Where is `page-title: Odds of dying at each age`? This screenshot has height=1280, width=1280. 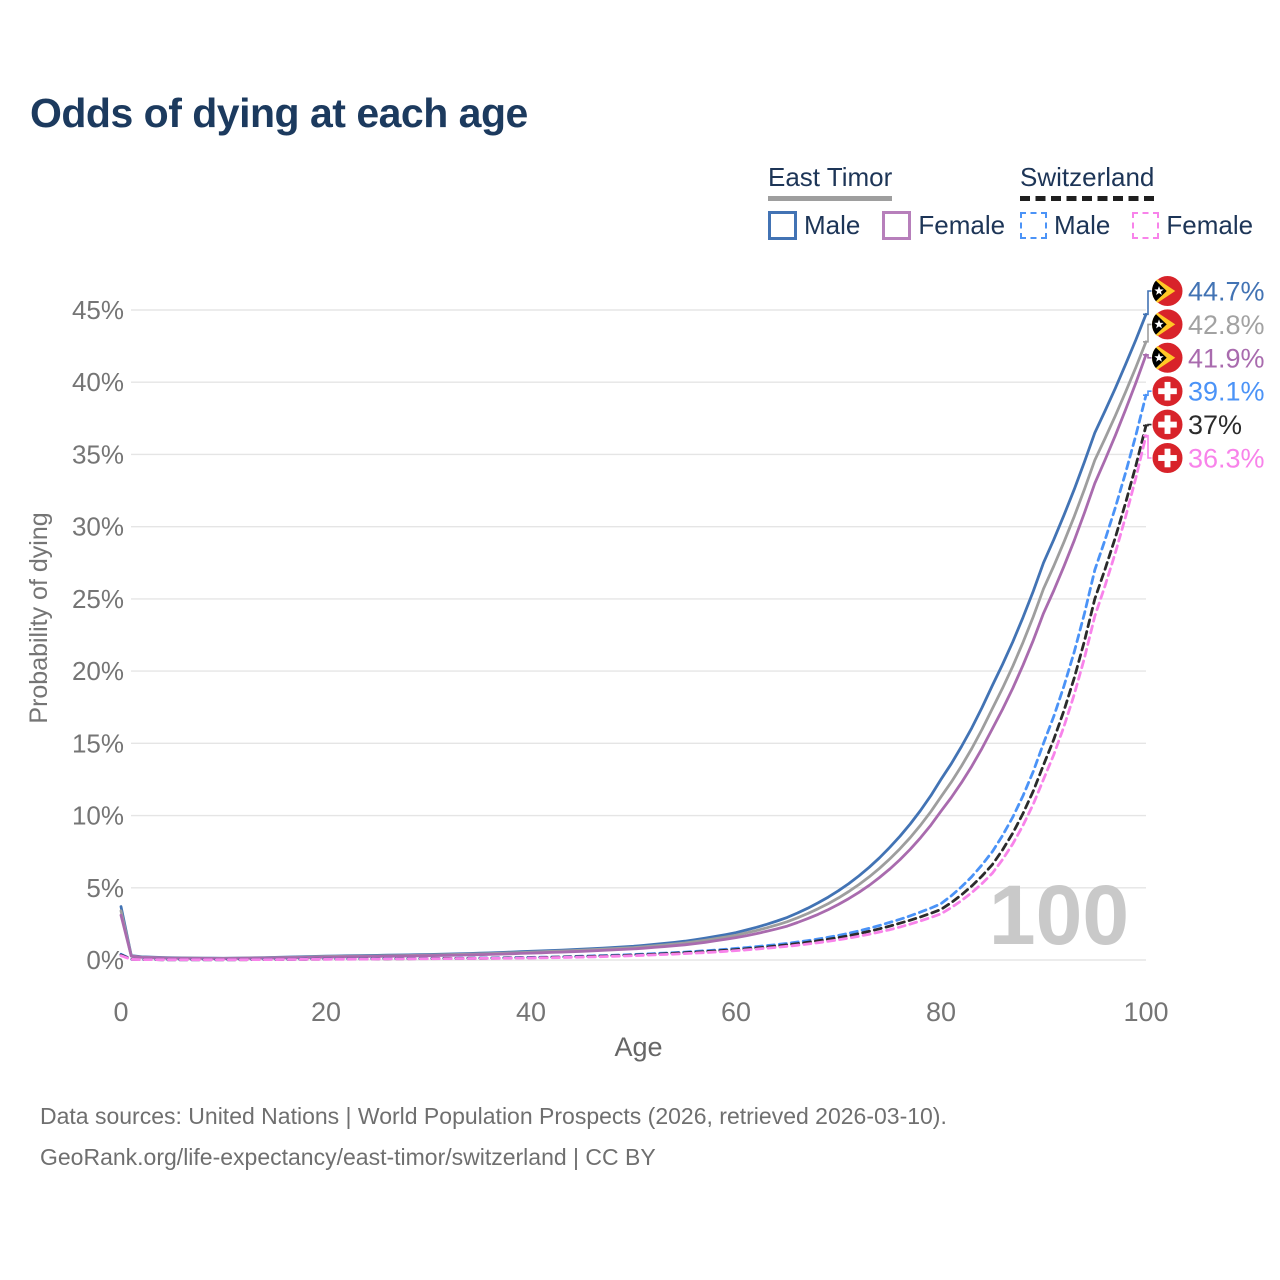
page-title: Odds of dying at each age is located at coordinates (279, 113).